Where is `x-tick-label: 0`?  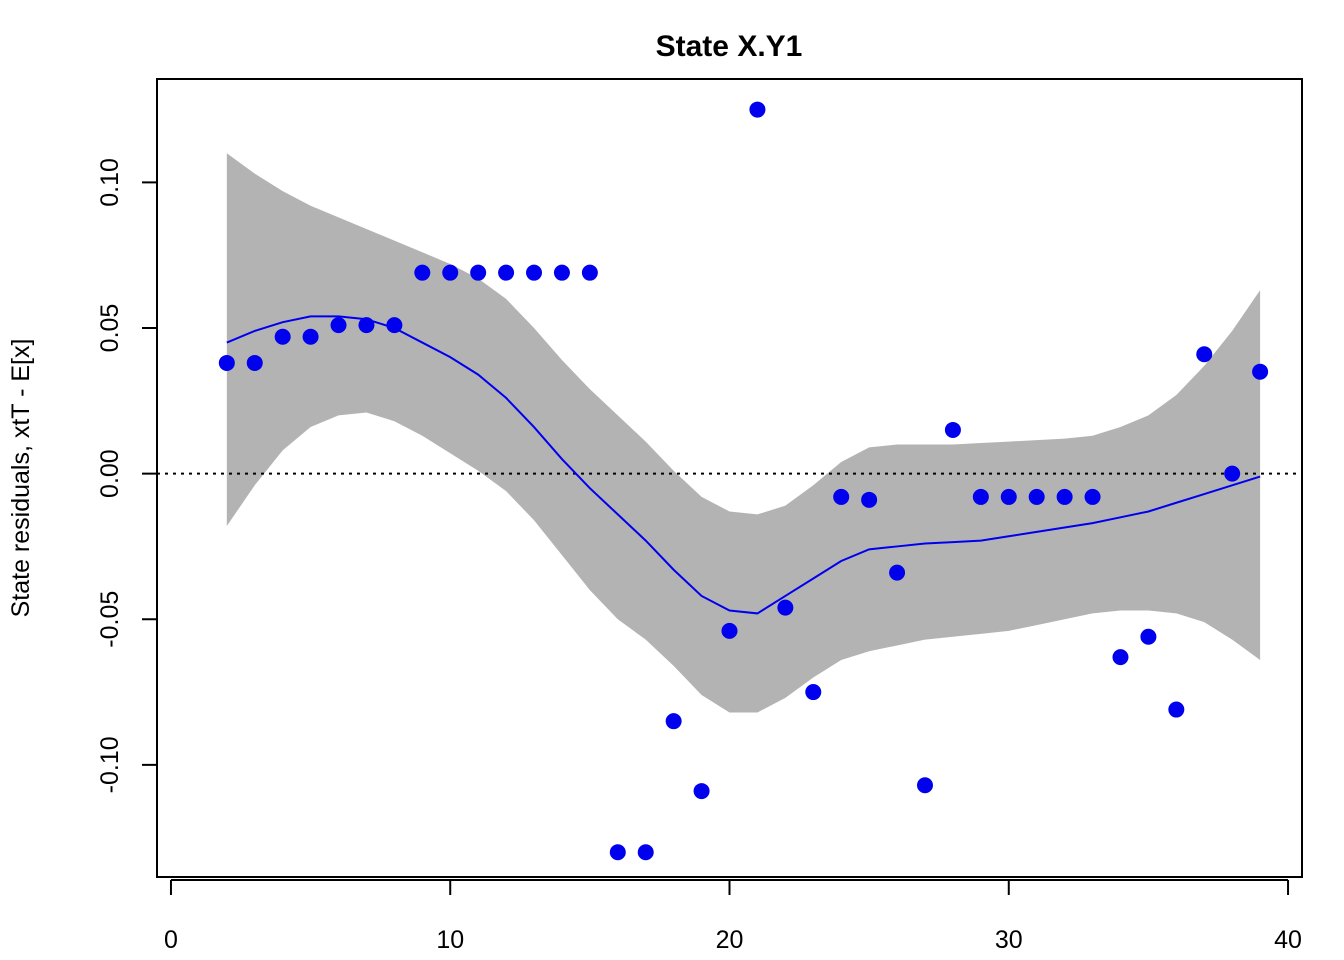
x-tick-label: 0 is located at coordinates (171, 940).